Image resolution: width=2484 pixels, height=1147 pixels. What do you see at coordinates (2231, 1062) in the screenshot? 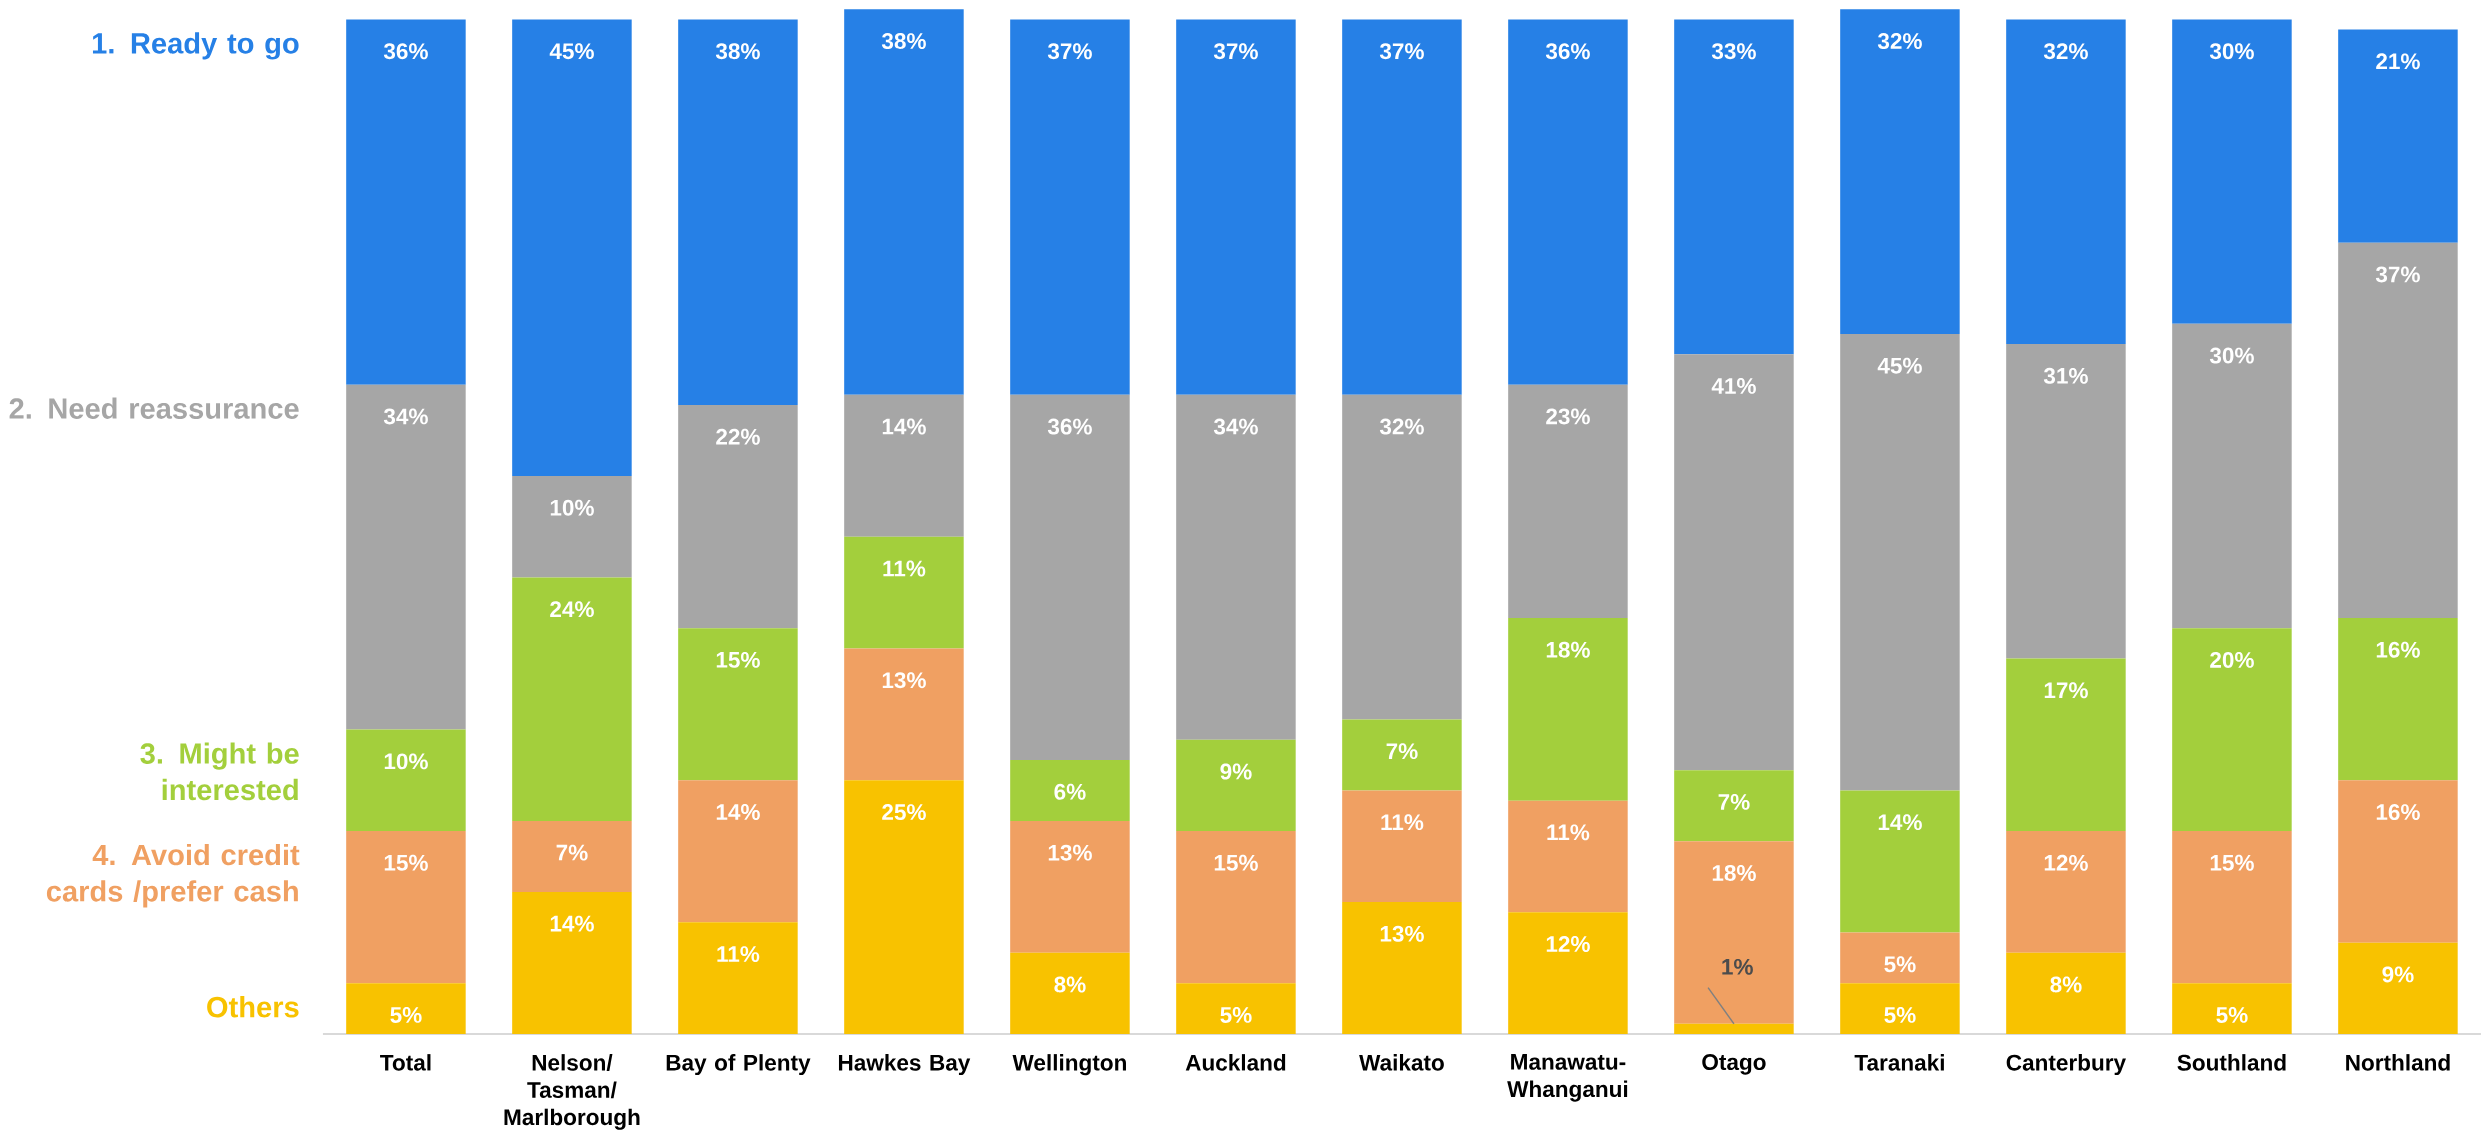
I see `x-tick-label: Southland` at bounding box center [2231, 1062].